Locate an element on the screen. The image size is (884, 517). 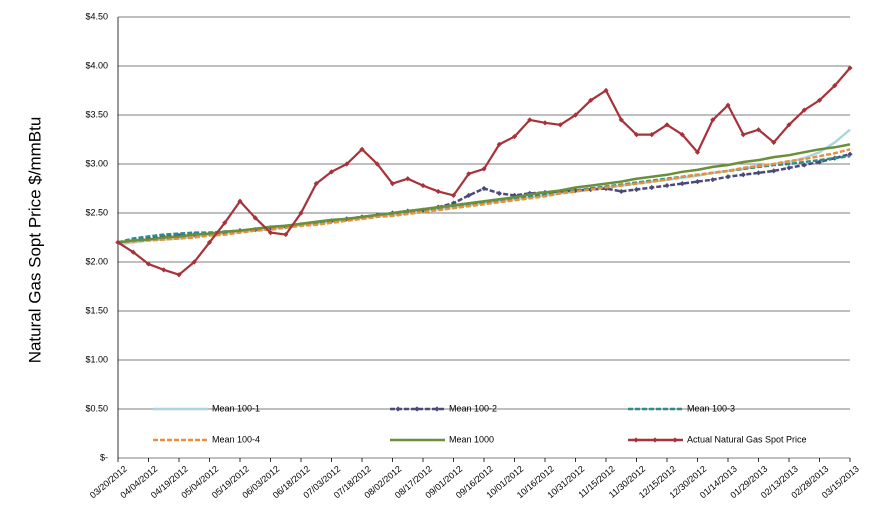
y-tick-label: $1.00 is located at coordinates (96, 359).